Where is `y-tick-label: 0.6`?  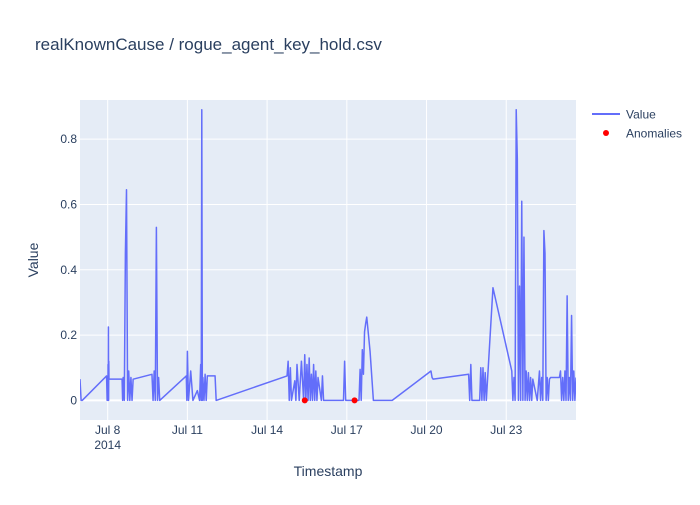 y-tick-label: 0.6 is located at coordinates (68, 204).